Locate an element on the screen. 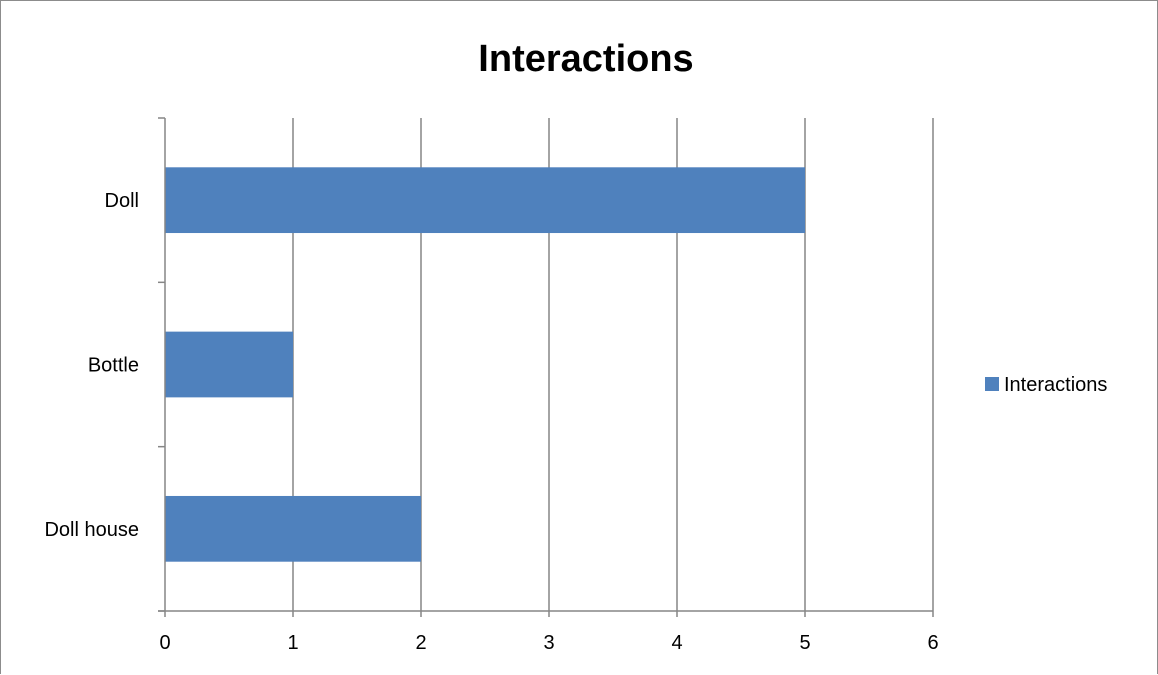 The width and height of the screenshot is (1158, 675). x-tick-label: 3 is located at coordinates (548, 643).